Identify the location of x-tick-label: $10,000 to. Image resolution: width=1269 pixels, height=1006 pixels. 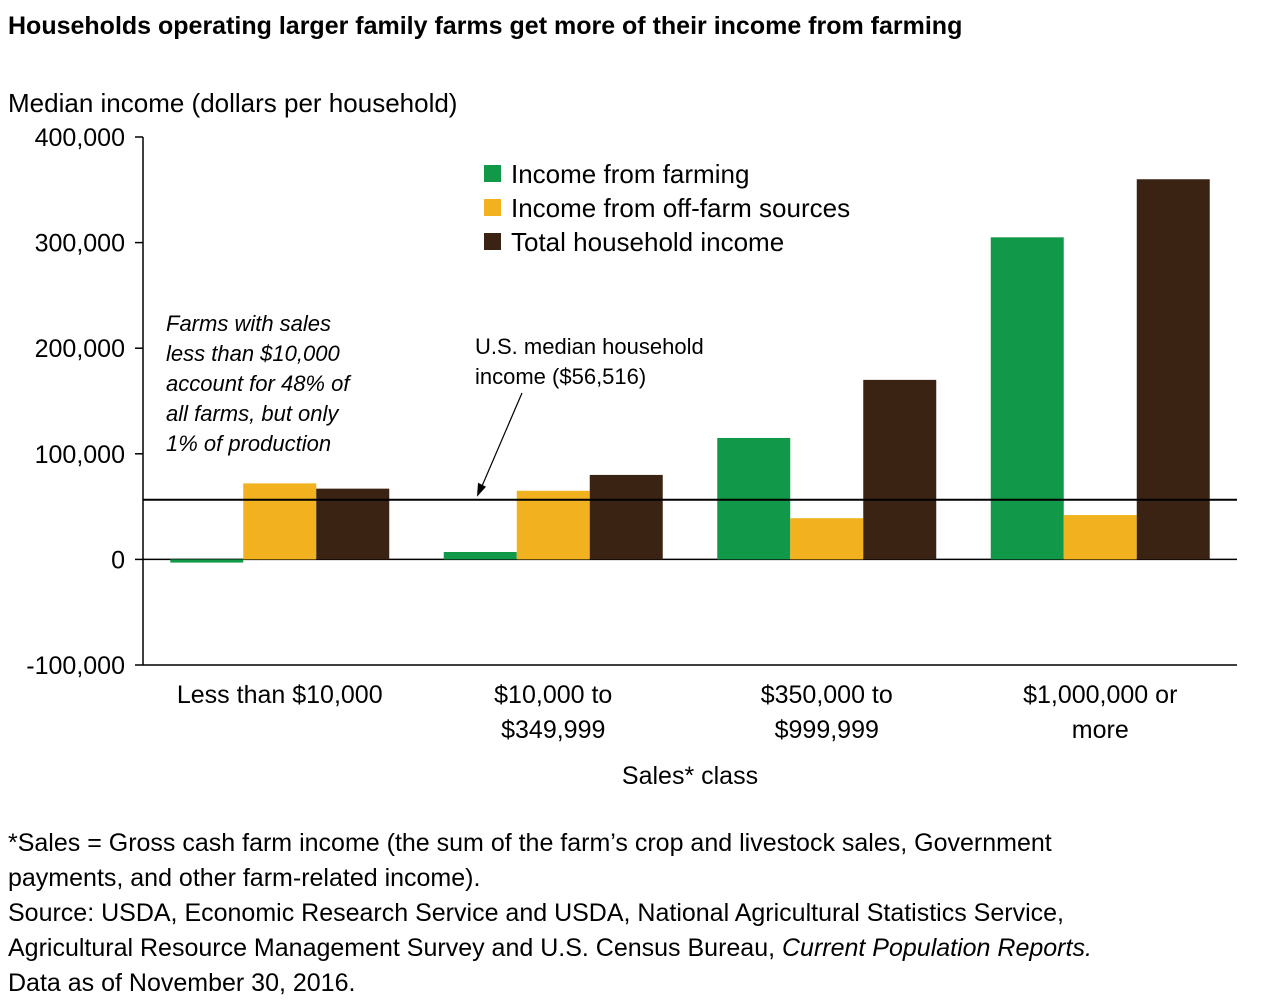
(553, 695).